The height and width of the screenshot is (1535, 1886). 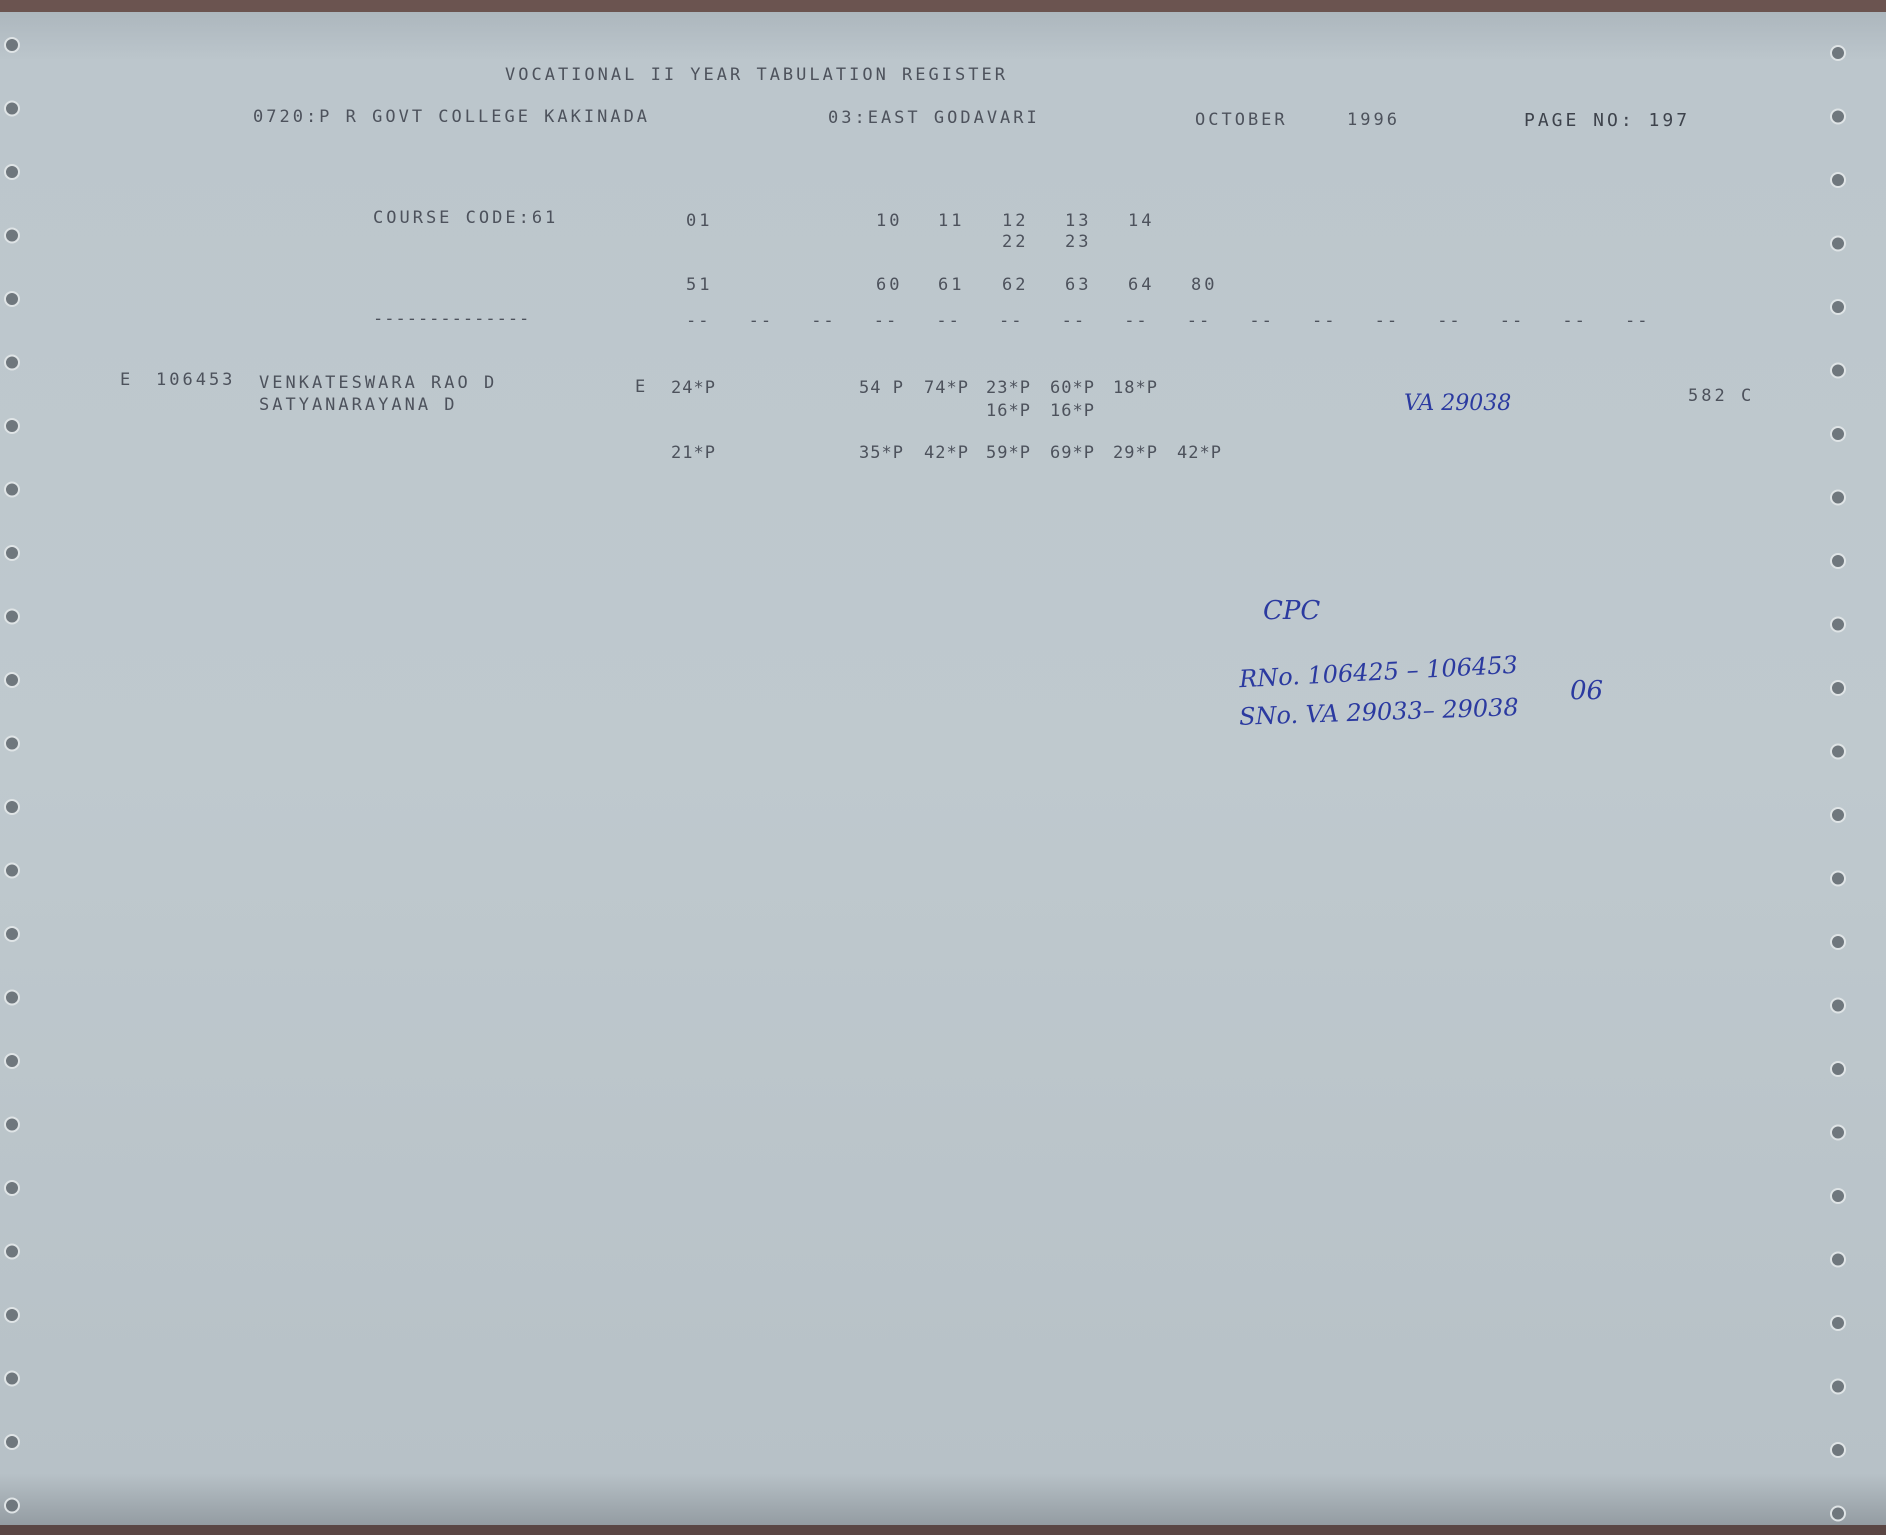 What do you see at coordinates (378, 383) in the screenshot?
I see `student-name: VENKATESWARA RAO D` at bounding box center [378, 383].